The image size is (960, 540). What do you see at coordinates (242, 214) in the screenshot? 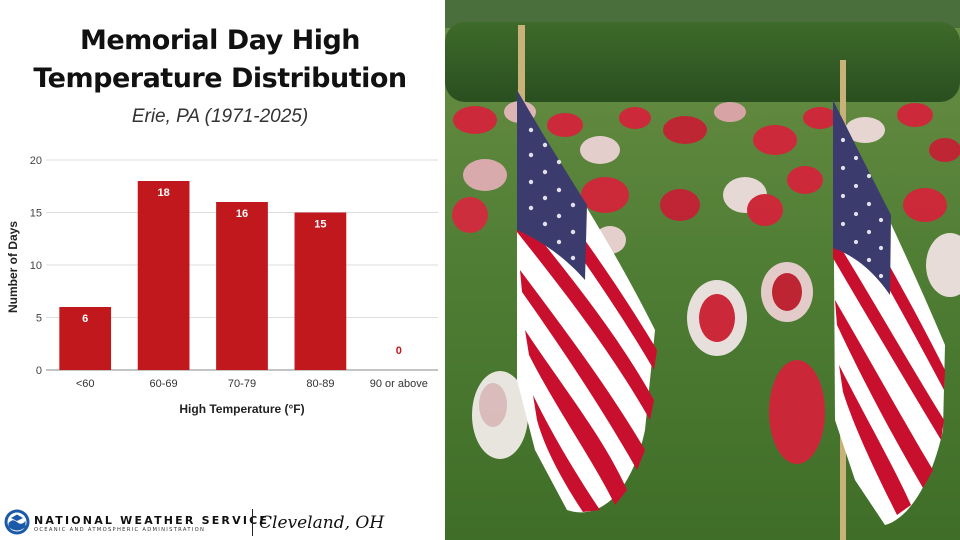
I see `bar-value-label: 16` at bounding box center [242, 214].